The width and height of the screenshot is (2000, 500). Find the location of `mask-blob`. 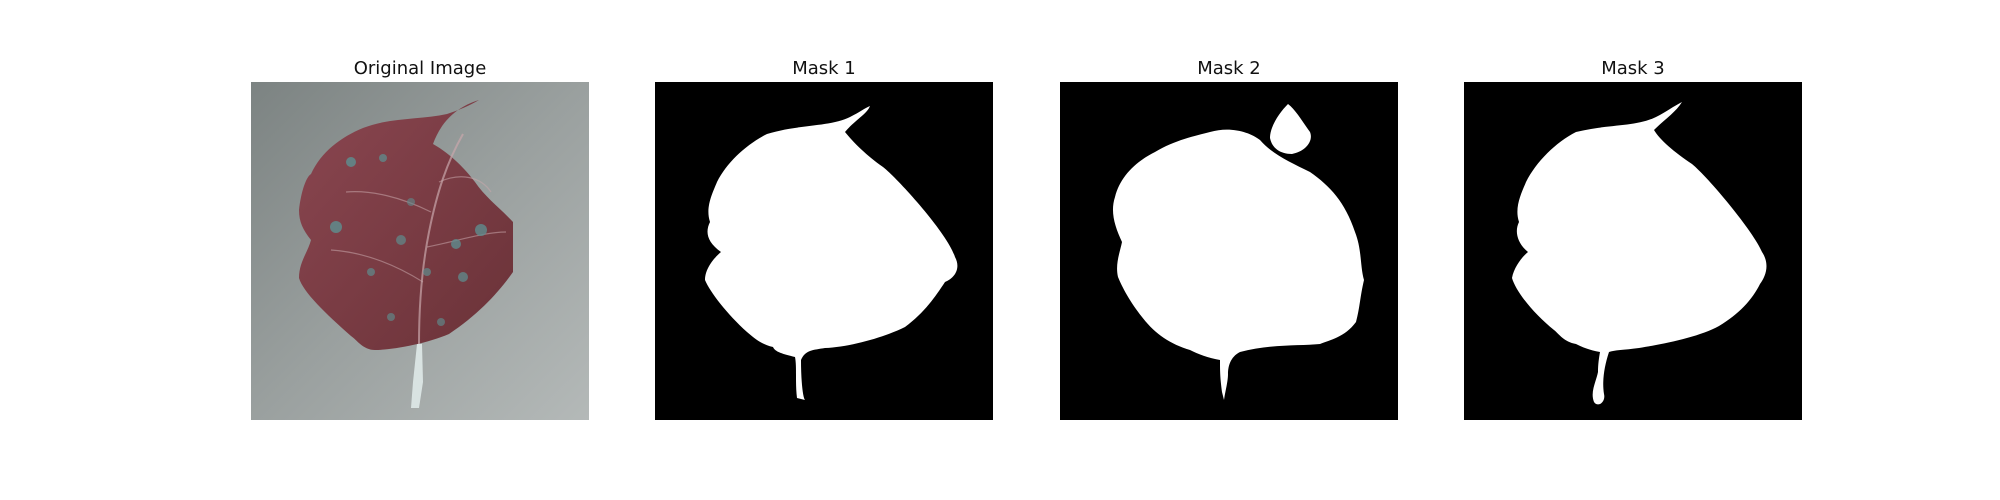

mask-blob is located at coordinates (1290, 129).